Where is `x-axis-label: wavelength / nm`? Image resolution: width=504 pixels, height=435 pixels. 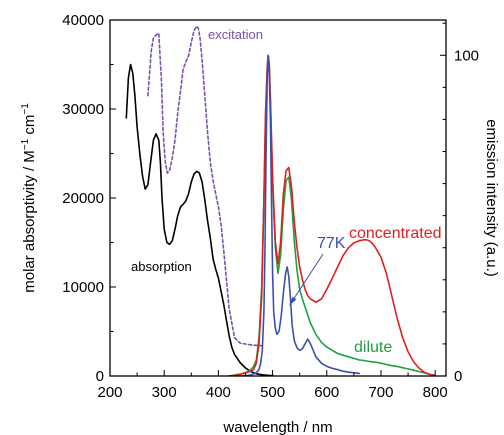 x-axis-label: wavelength / nm is located at coordinates (277, 427).